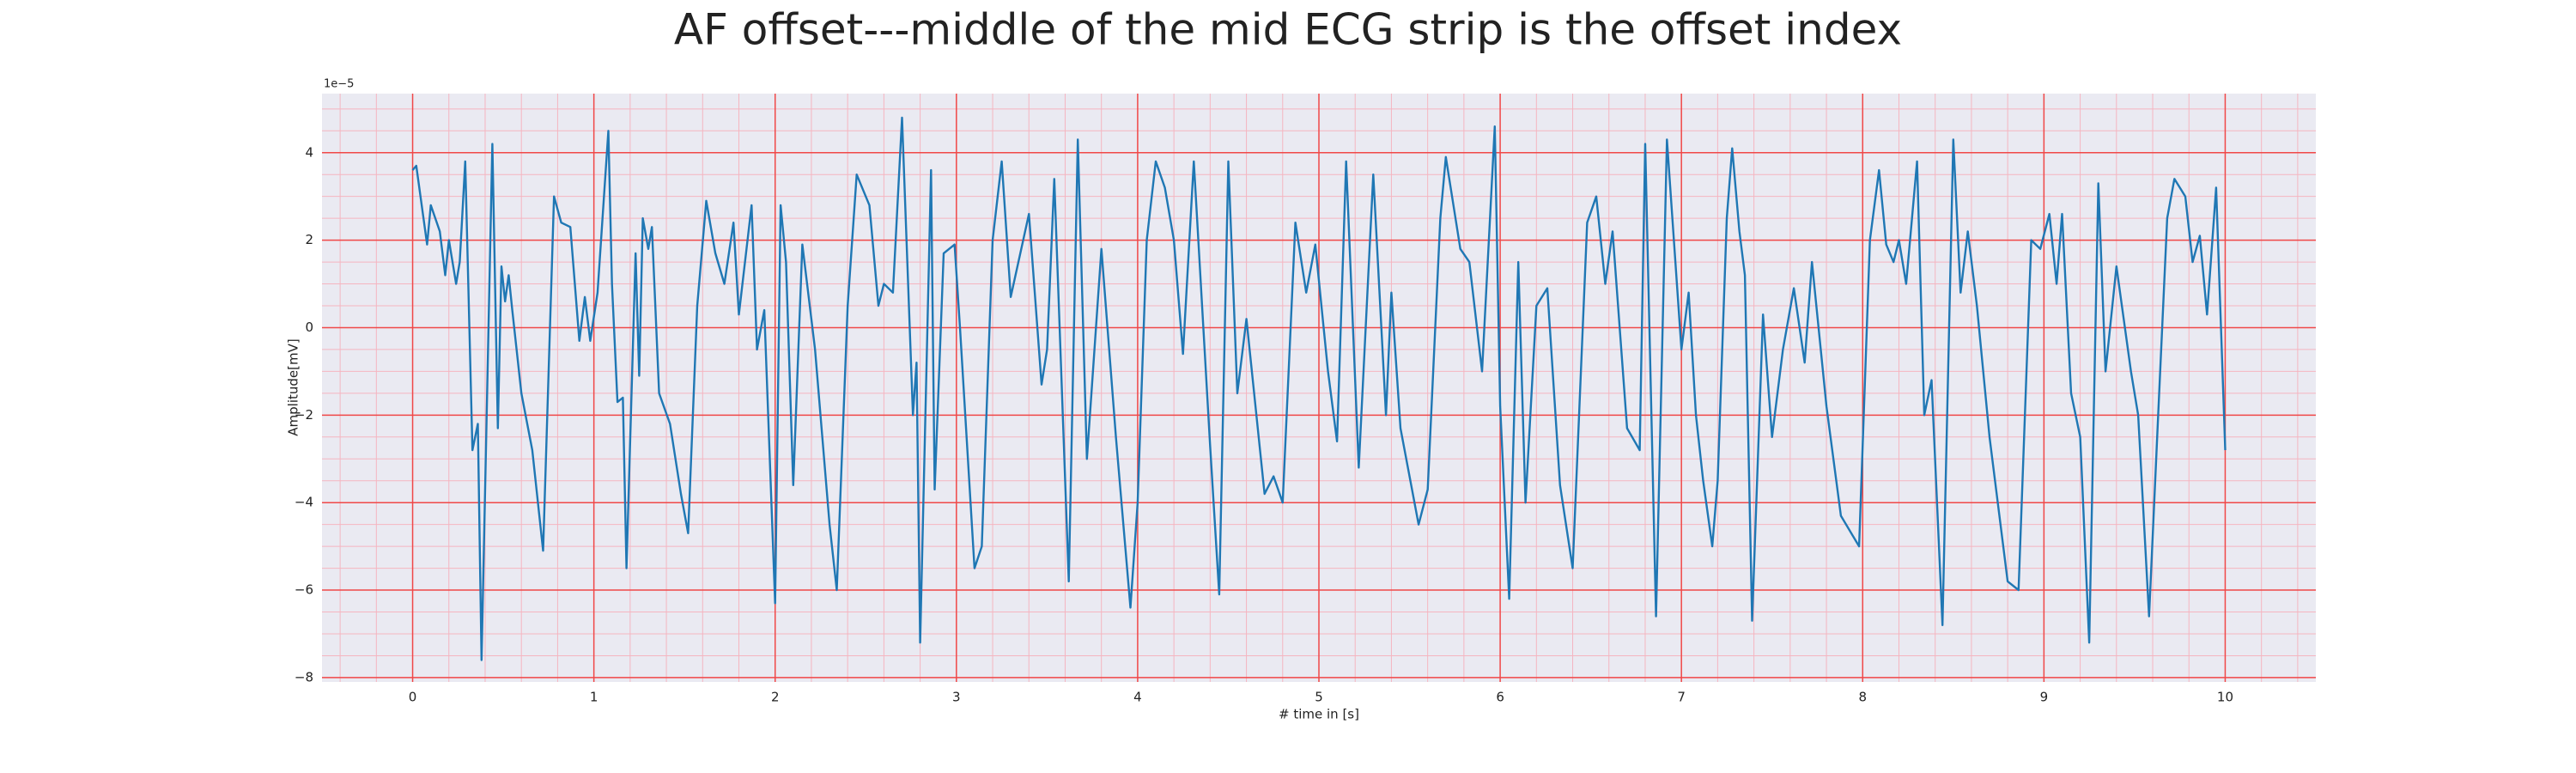  I want to click on x-tick-label: 4, so click(1137, 697).